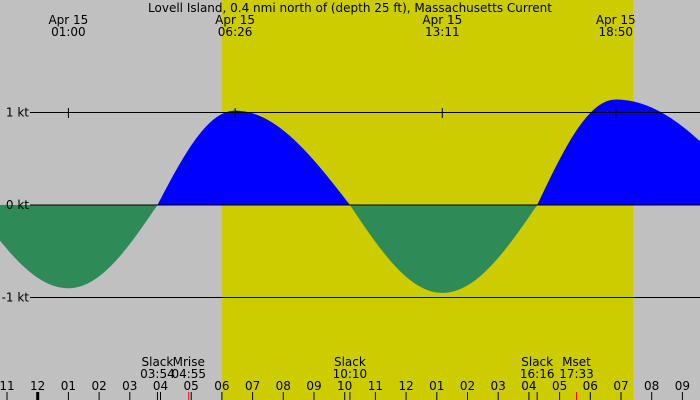 This screenshot has width=700, height=400. I want to click on y-tick-label: 1 kt, so click(17, 113).